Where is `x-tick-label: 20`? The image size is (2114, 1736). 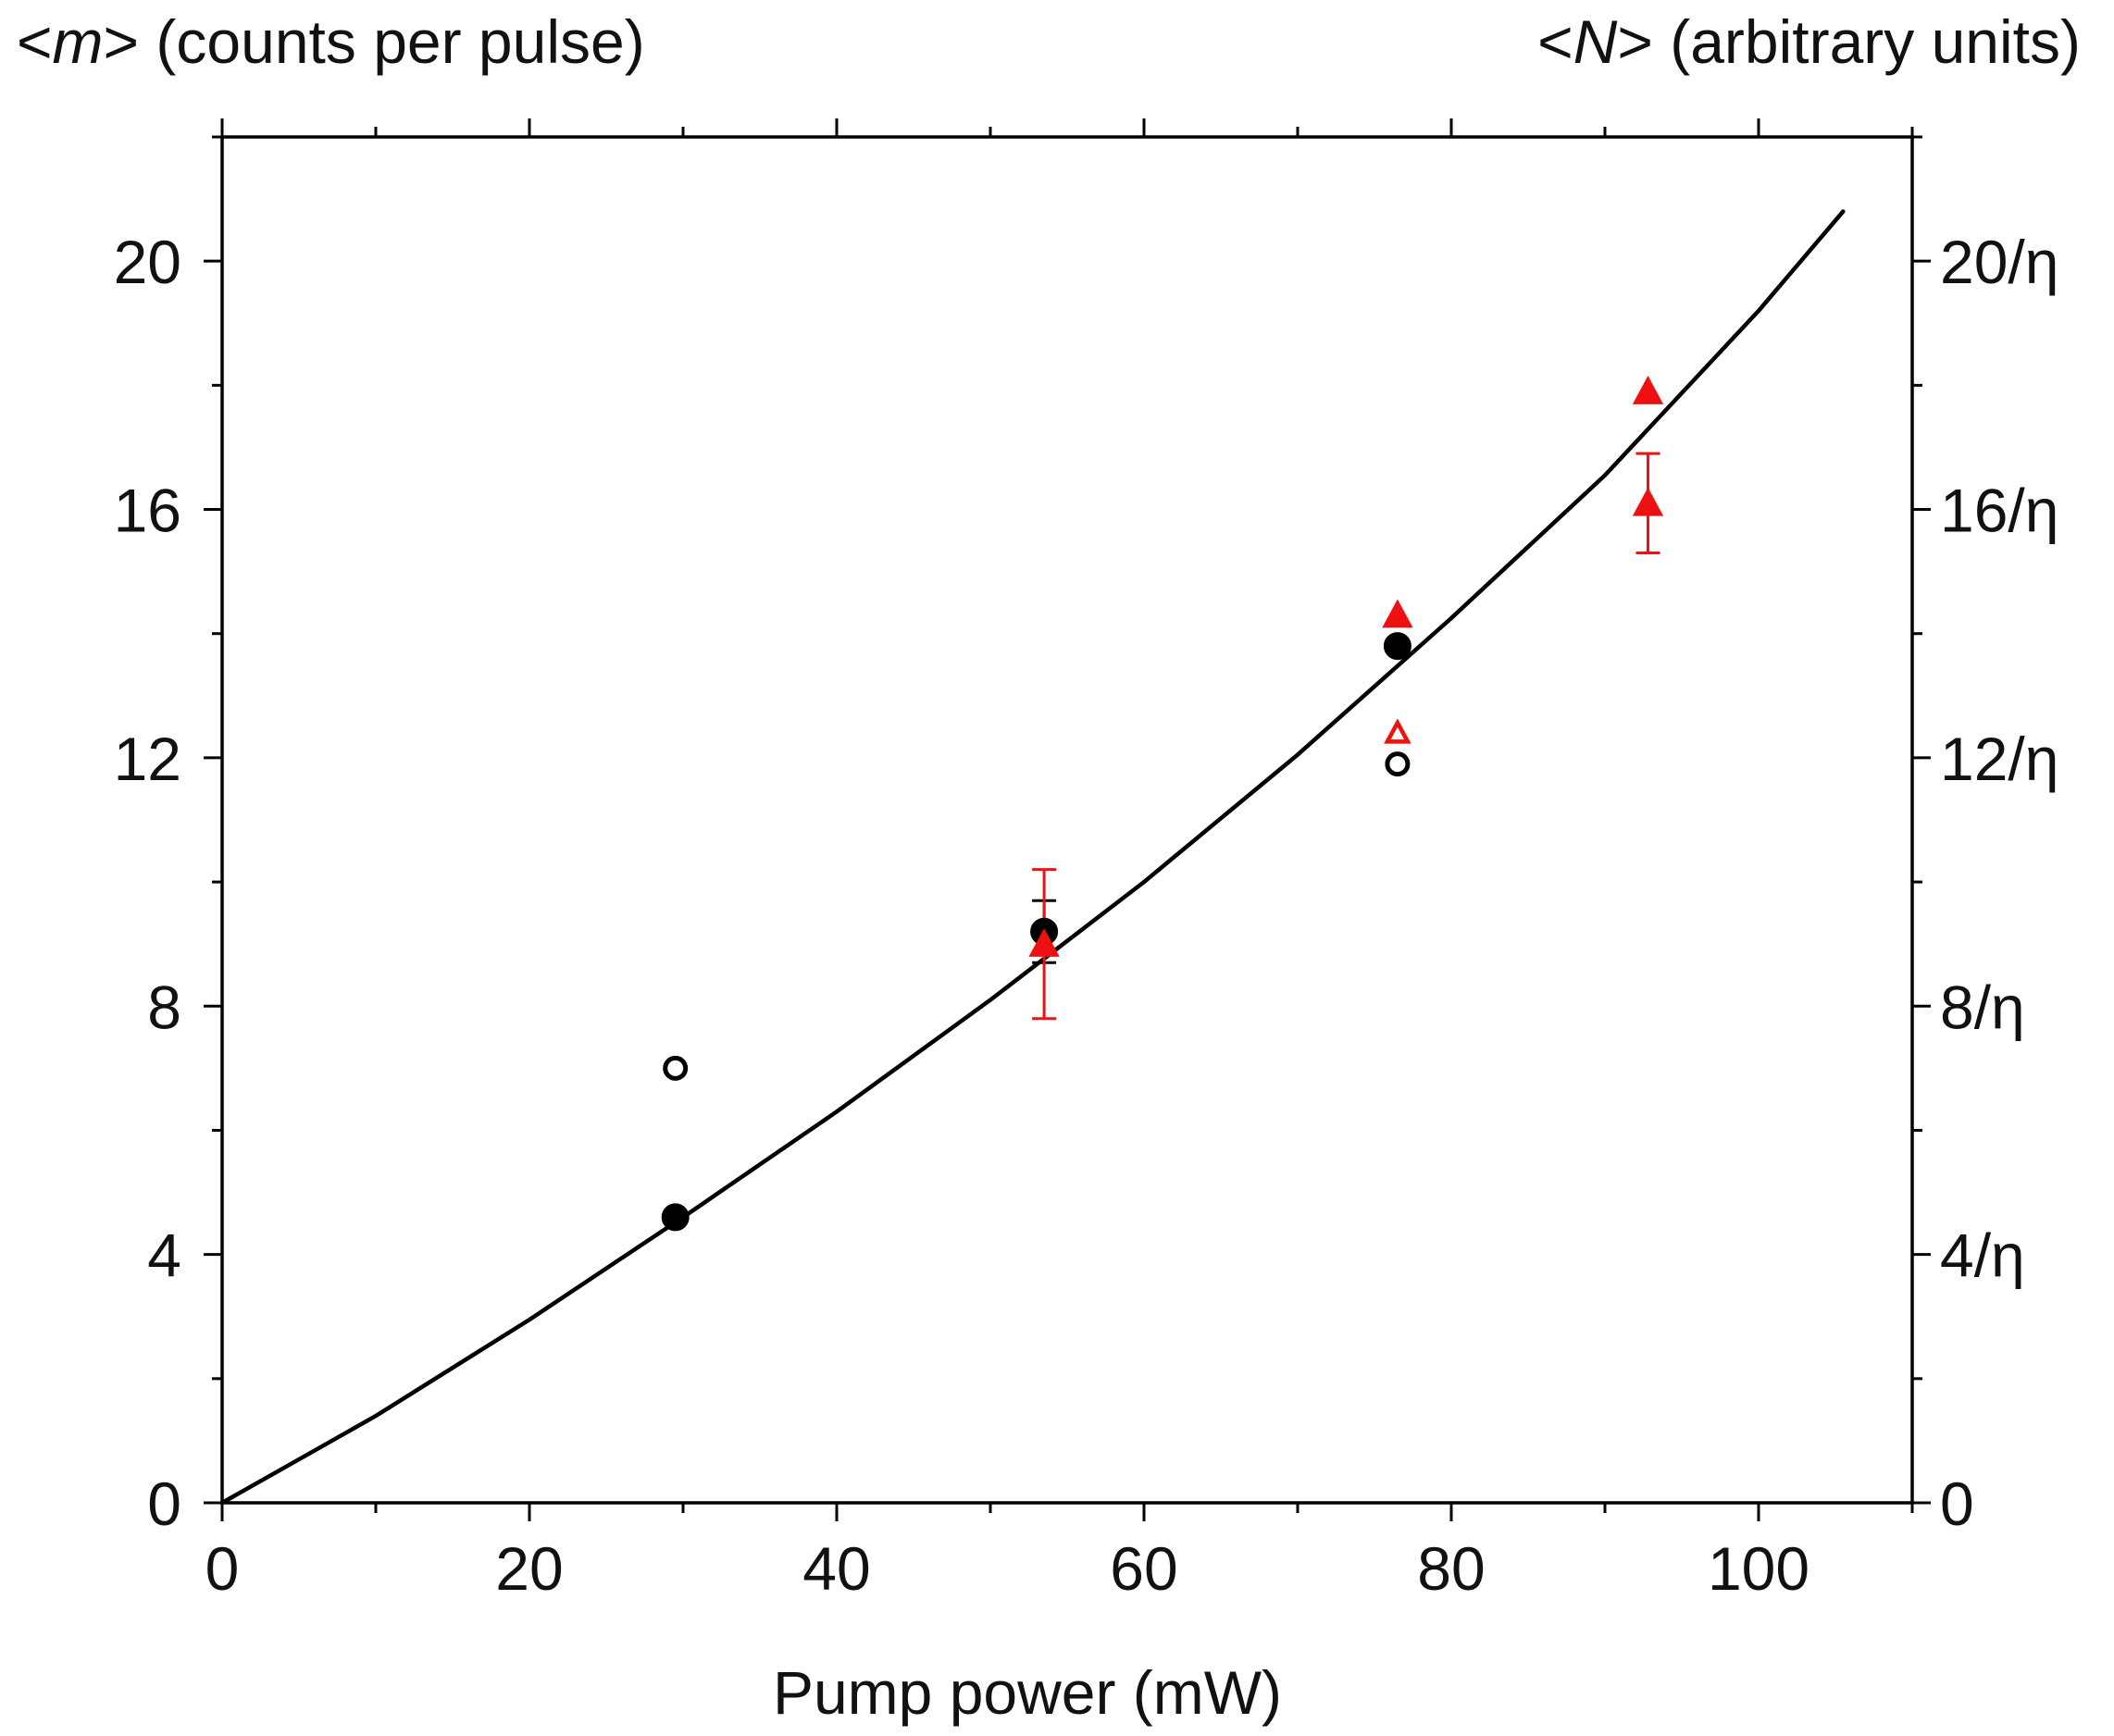
x-tick-label: 20 is located at coordinates (529, 1568).